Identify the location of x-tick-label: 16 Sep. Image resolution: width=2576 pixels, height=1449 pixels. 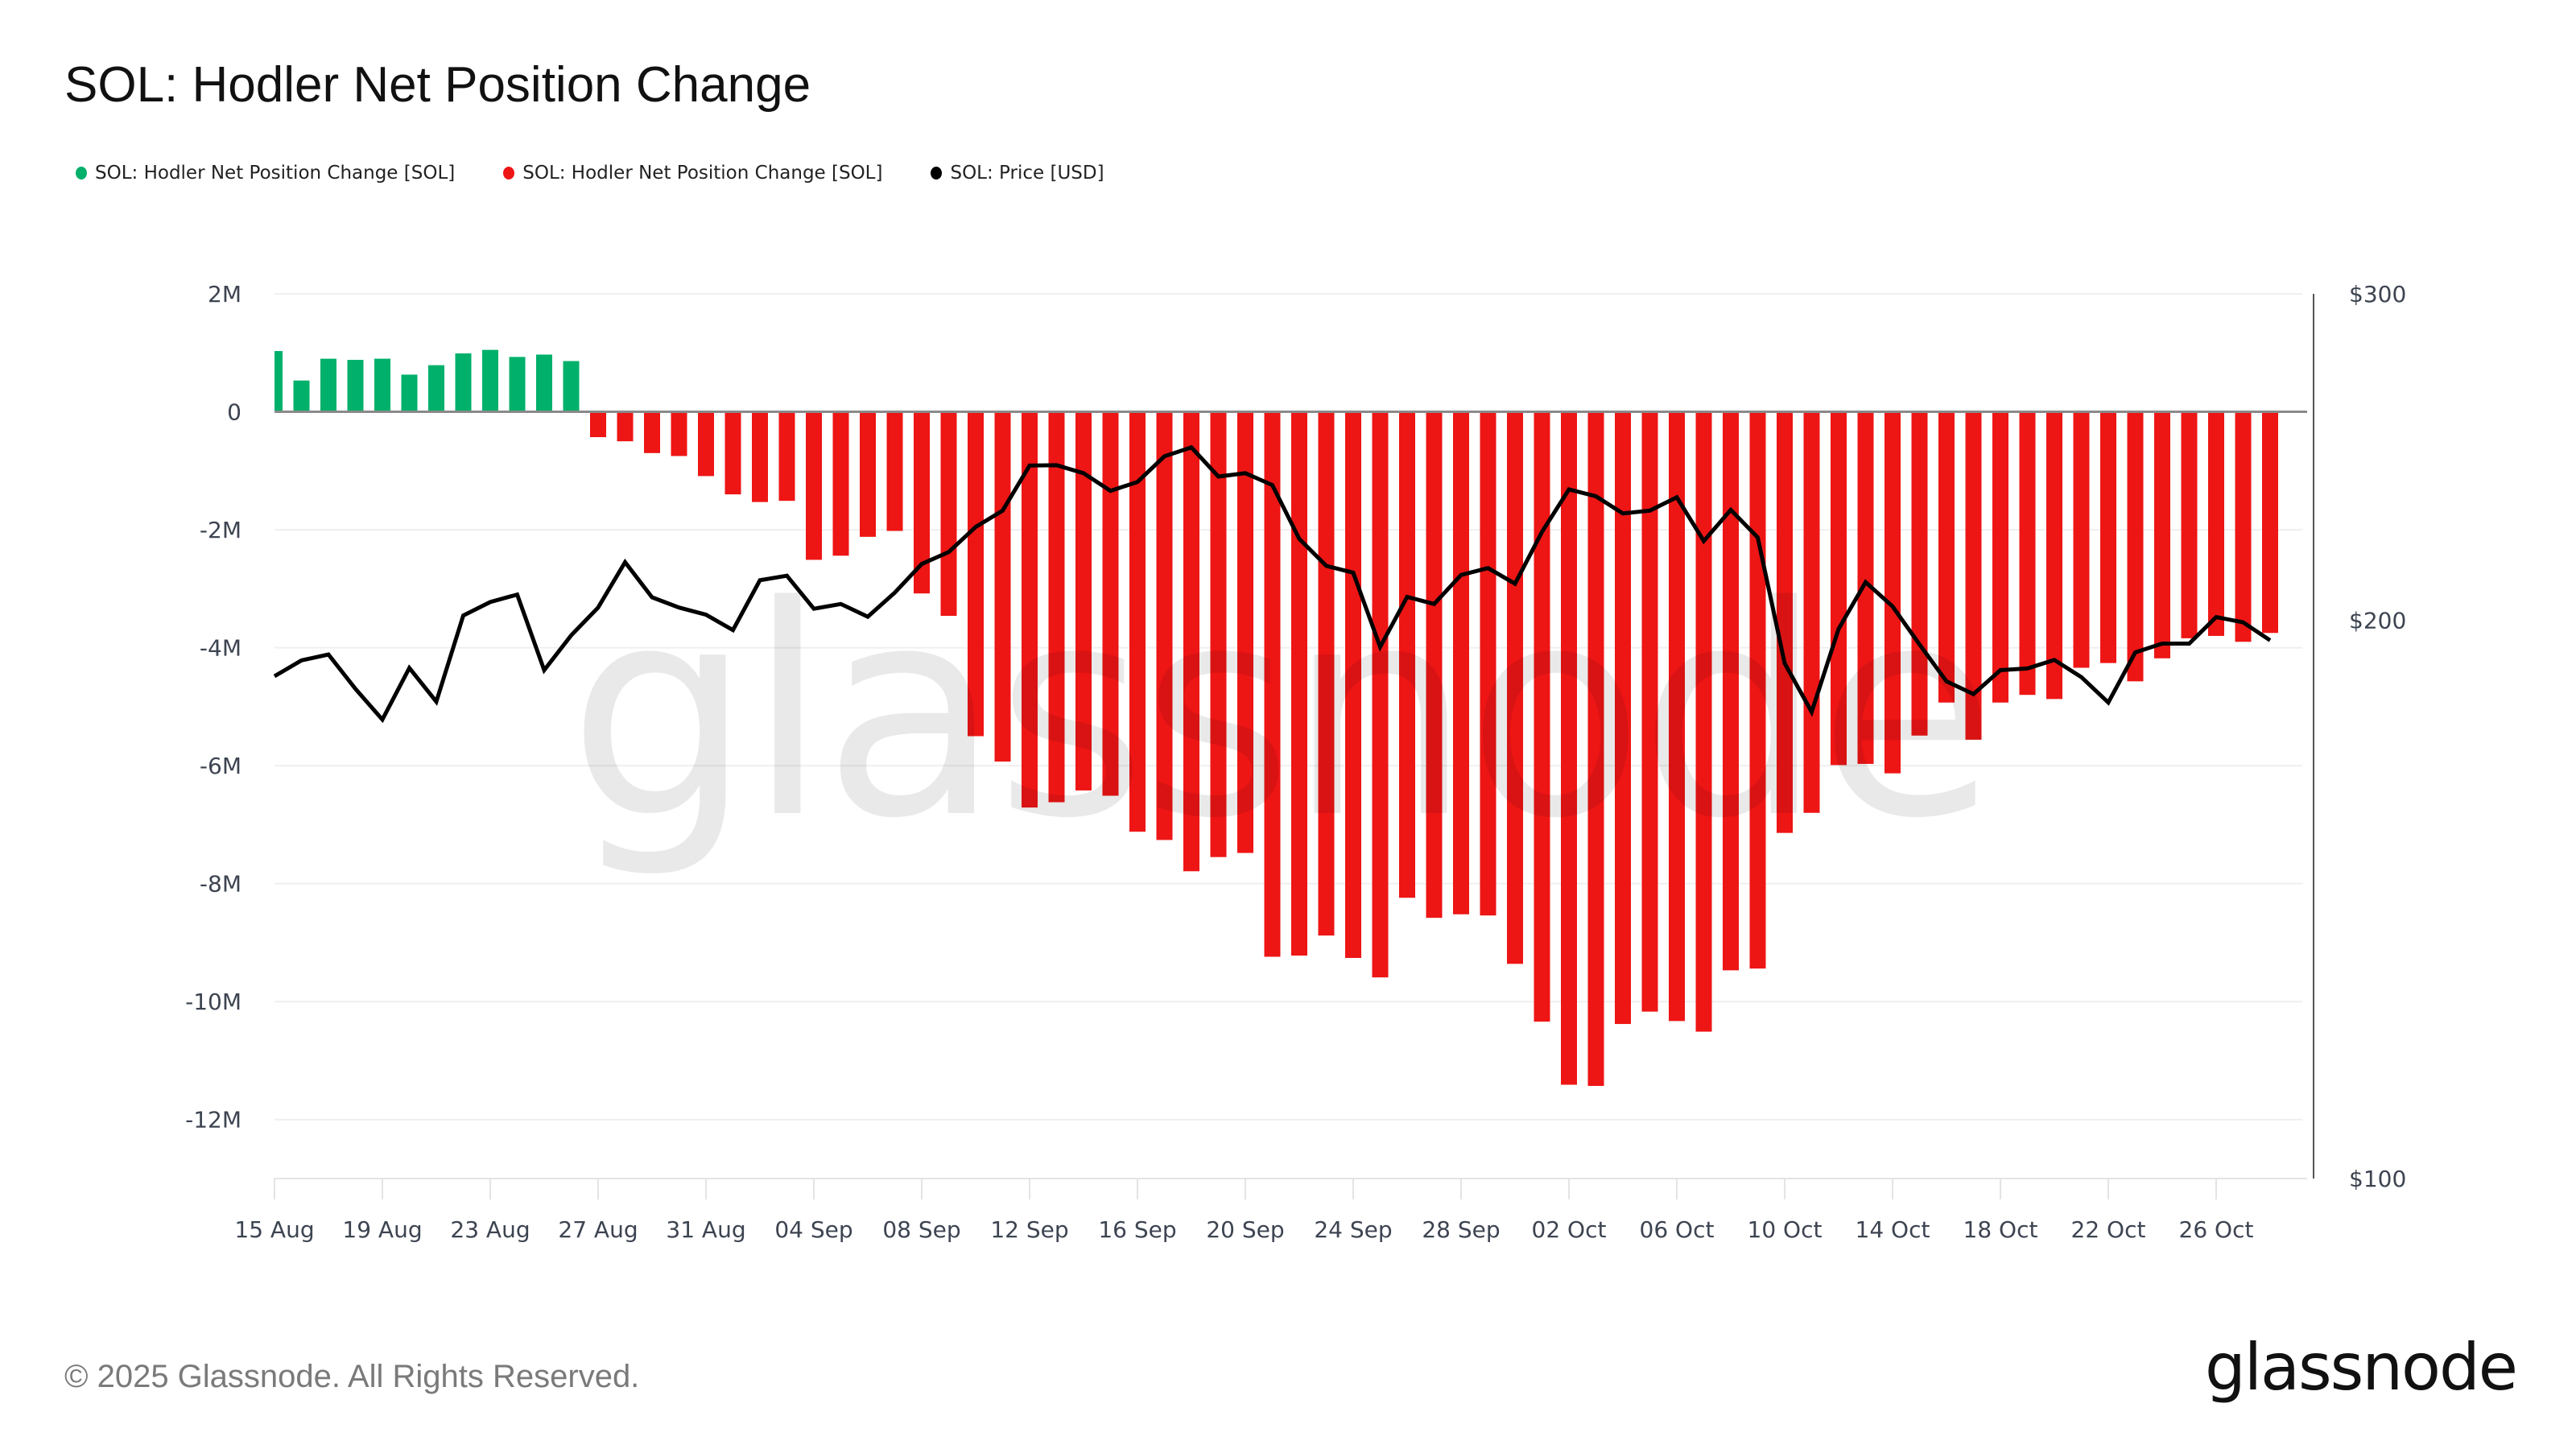
(1137, 1229).